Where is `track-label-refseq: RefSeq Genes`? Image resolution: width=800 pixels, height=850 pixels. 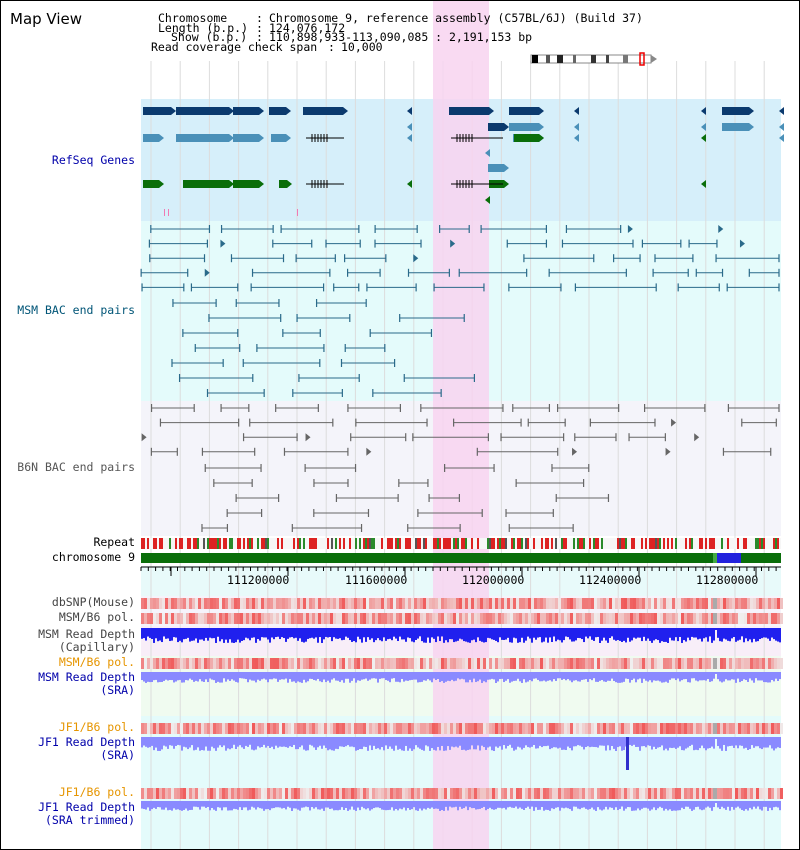
track-label-refseq: RefSeq Genes is located at coordinates (93, 160).